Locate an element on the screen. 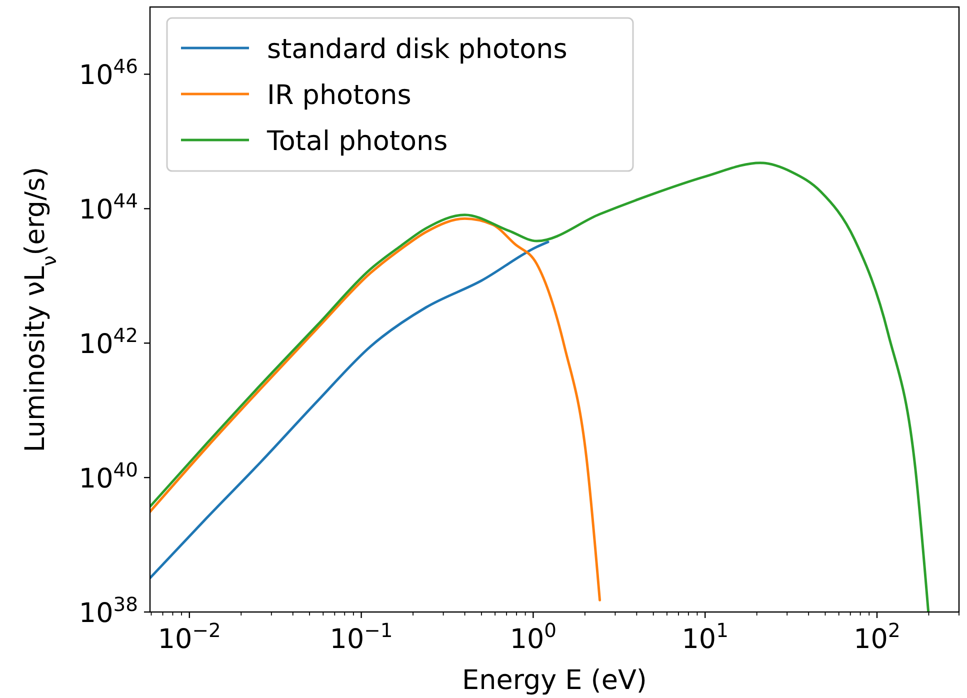 This screenshot has width=967, height=698. legend-label: standard disk photons is located at coordinates (417, 49).